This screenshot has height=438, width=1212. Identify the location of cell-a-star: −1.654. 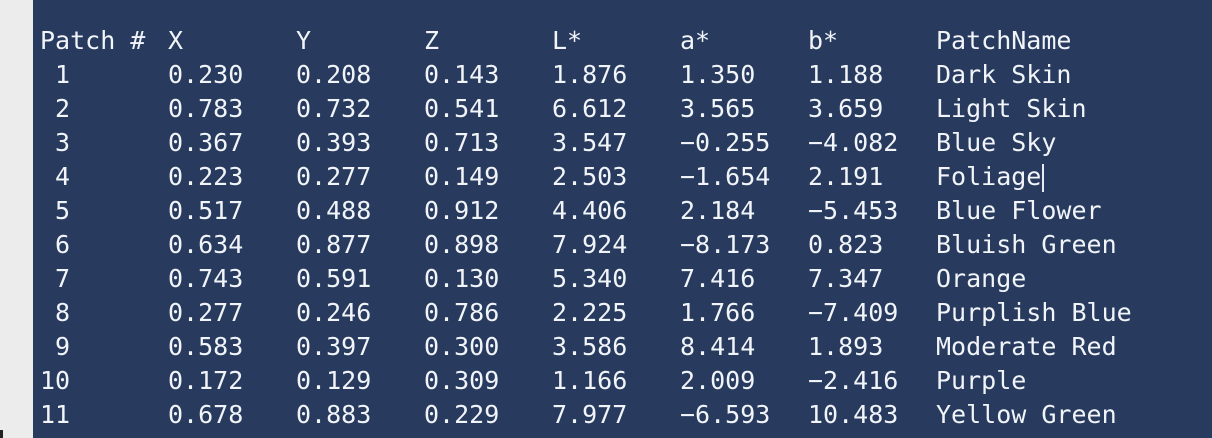
(744, 177).